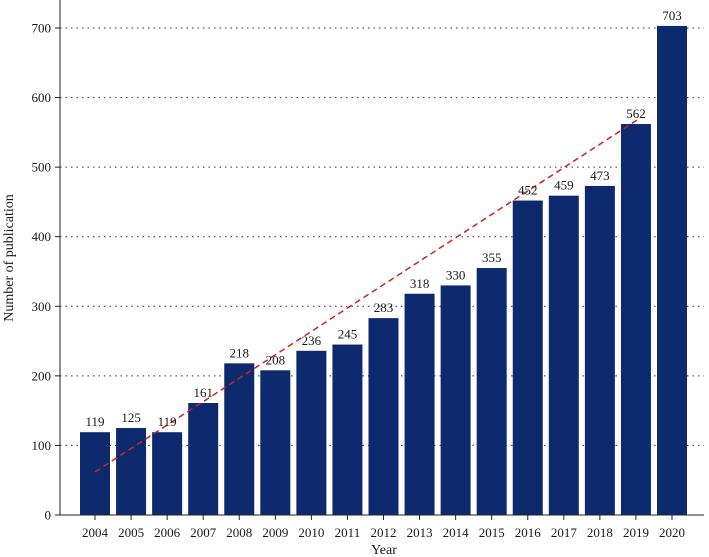 The width and height of the screenshot is (709, 557). I want to click on y-tick-label-100: 100, so click(42, 445).